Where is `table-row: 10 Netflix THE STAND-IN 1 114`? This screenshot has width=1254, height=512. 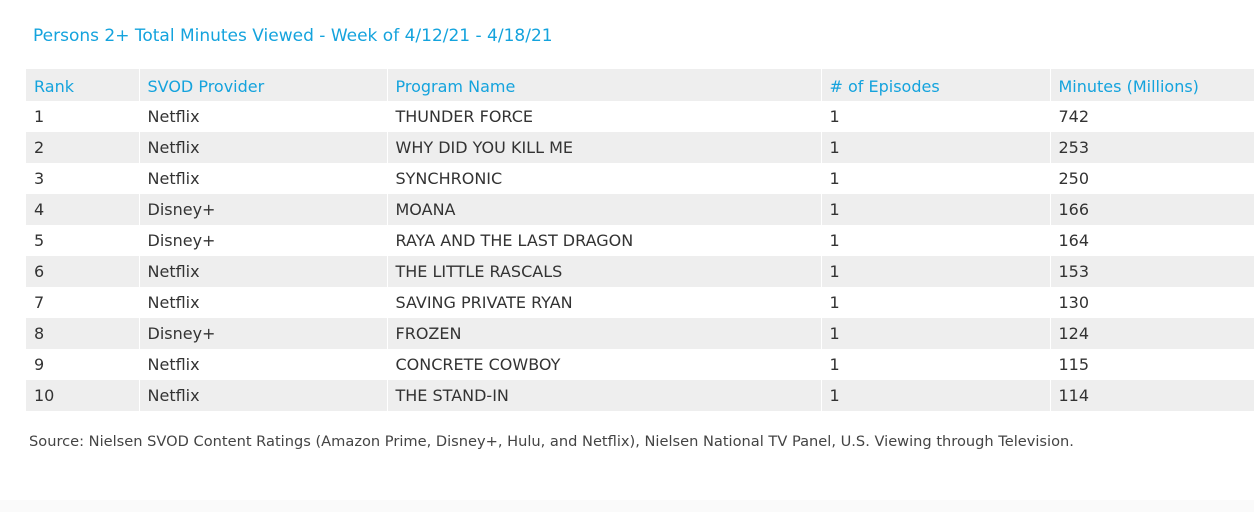 table-row: 10 Netflix THE STAND-IN 1 114 is located at coordinates (640, 395).